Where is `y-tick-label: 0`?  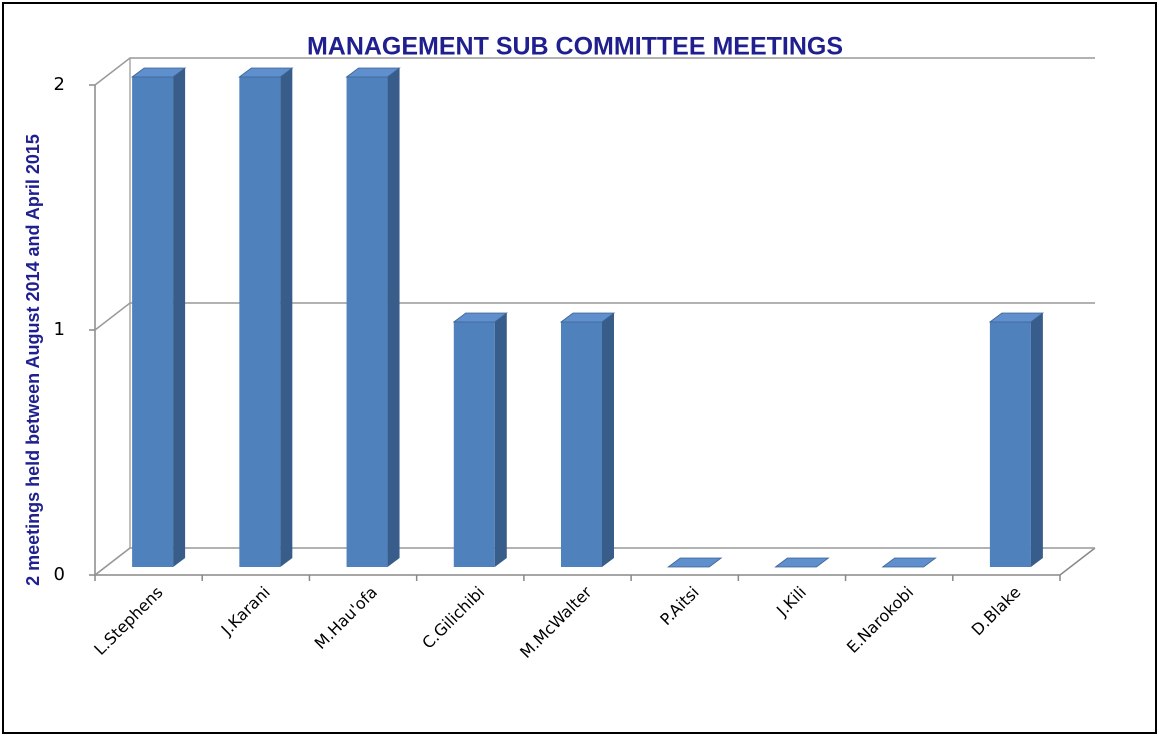 y-tick-label: 0 is located at coordinates (59, 574).